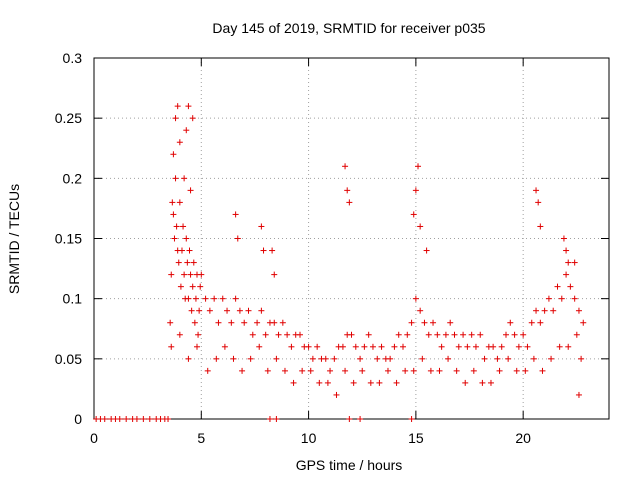 The width and height of the screenshot is (640, 480). Describe the element at coordinates (201, 438) in the screenshot. I see `x-tick-label: 5` at that location.